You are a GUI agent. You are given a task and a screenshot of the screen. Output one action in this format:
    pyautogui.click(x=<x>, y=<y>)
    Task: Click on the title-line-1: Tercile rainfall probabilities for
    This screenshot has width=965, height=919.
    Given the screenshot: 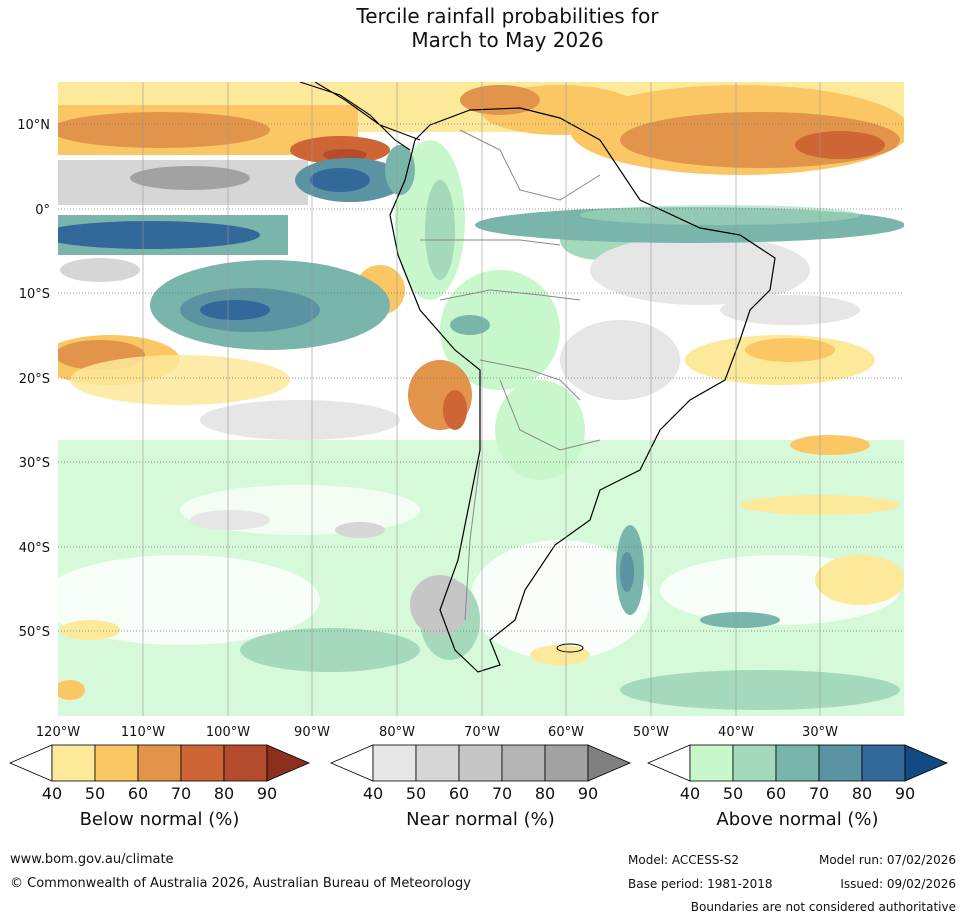 What is the action you would take?
    pyautogui.click(x=507, y=16)
    